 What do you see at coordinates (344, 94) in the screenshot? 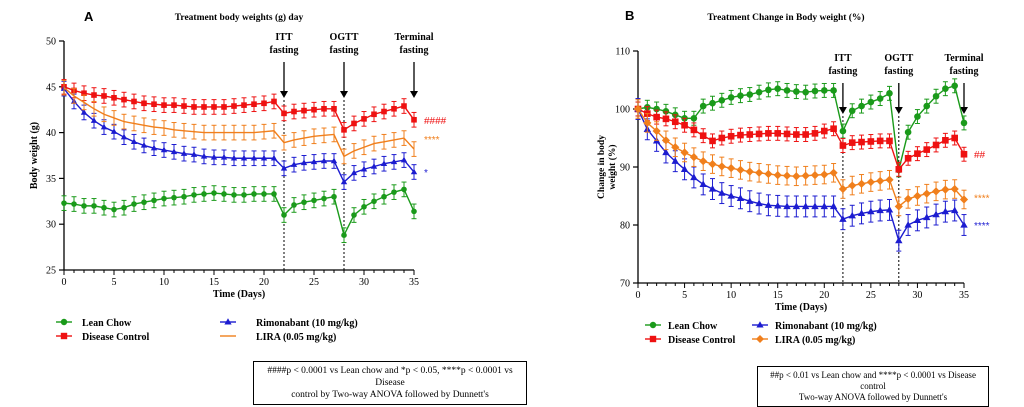
I see `annotation-arrowhead-a` at bounding box center [344, 94].